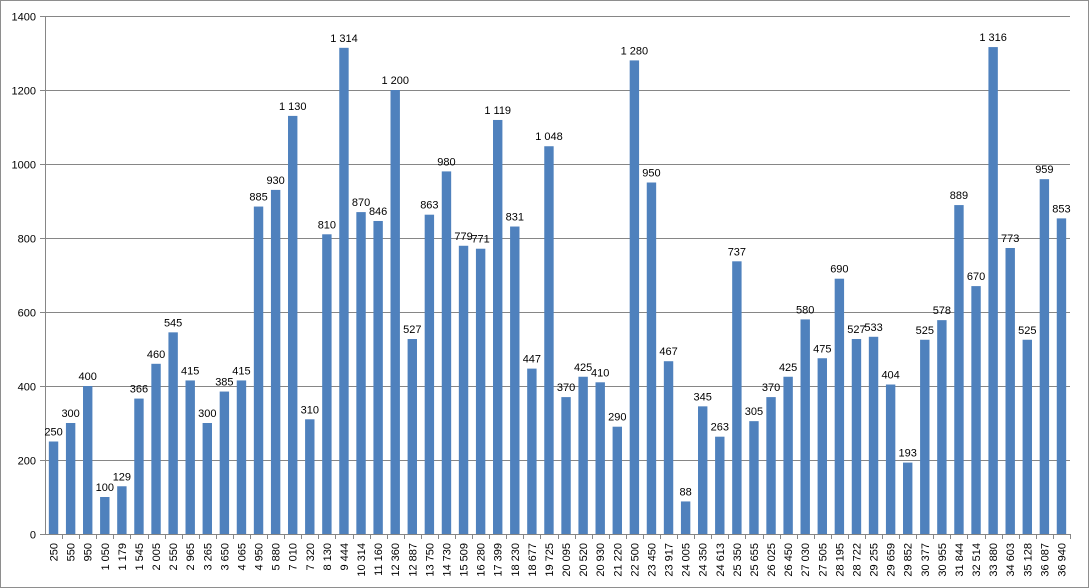 The image size is (1089, 588). I want to click on x-tick-label: 18 230, so click(516, 560).